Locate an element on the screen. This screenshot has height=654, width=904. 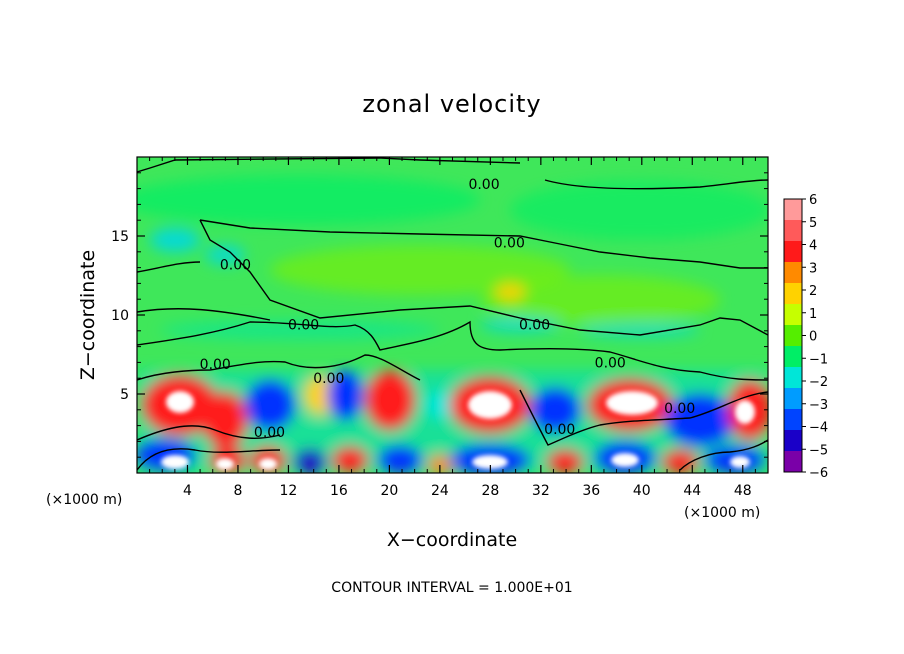
x-tick-label: 8 is located at coordinates (237, 491).